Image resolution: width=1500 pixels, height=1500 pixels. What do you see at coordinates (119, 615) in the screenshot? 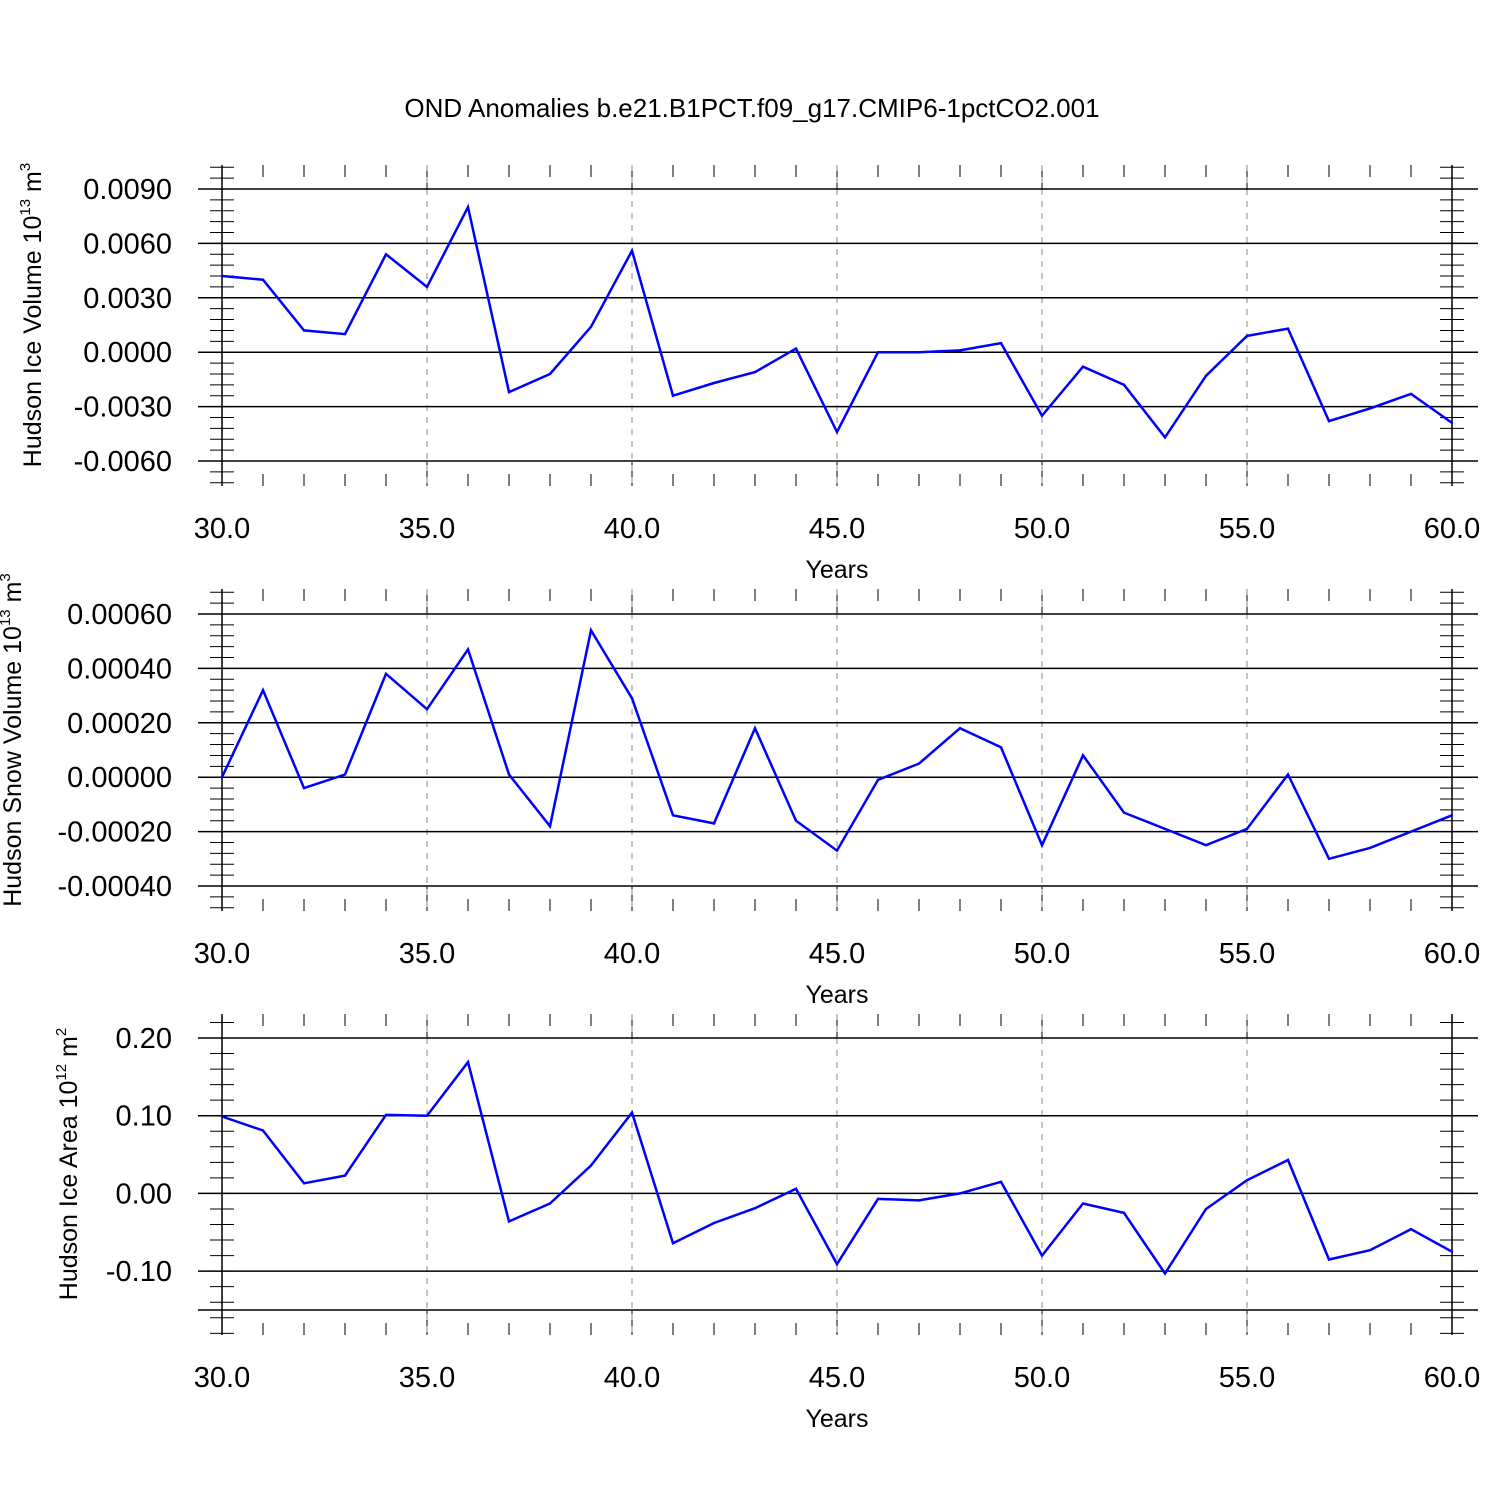
I see `y-tick-label: 0.00060` at bounding box center [119, 615].